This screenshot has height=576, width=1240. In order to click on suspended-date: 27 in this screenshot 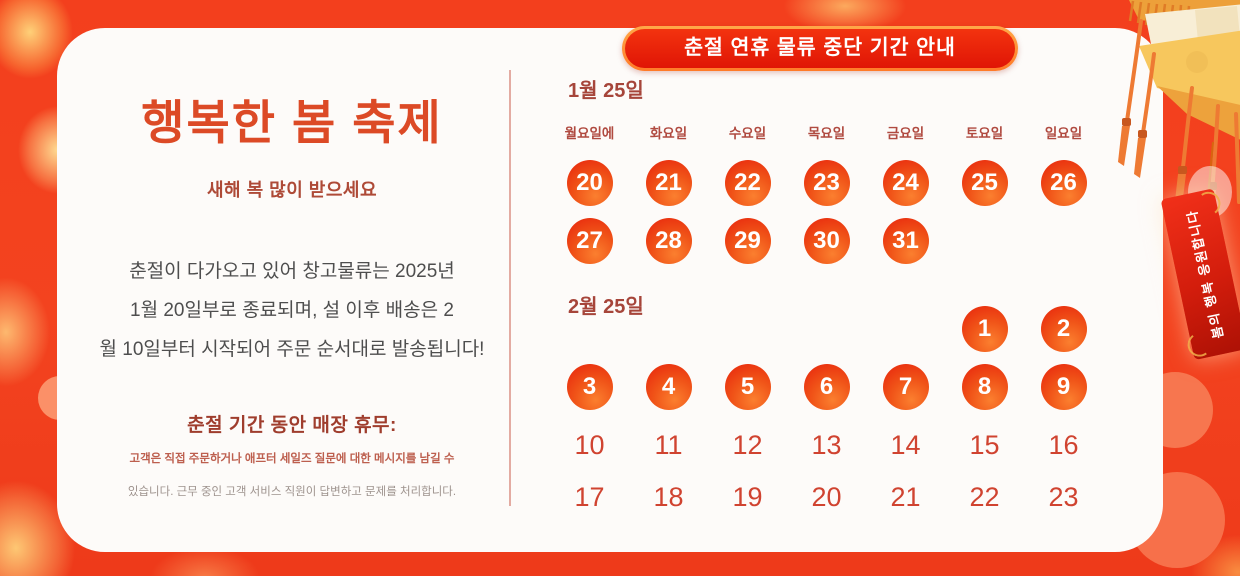, I will do `click(589, 241)`.